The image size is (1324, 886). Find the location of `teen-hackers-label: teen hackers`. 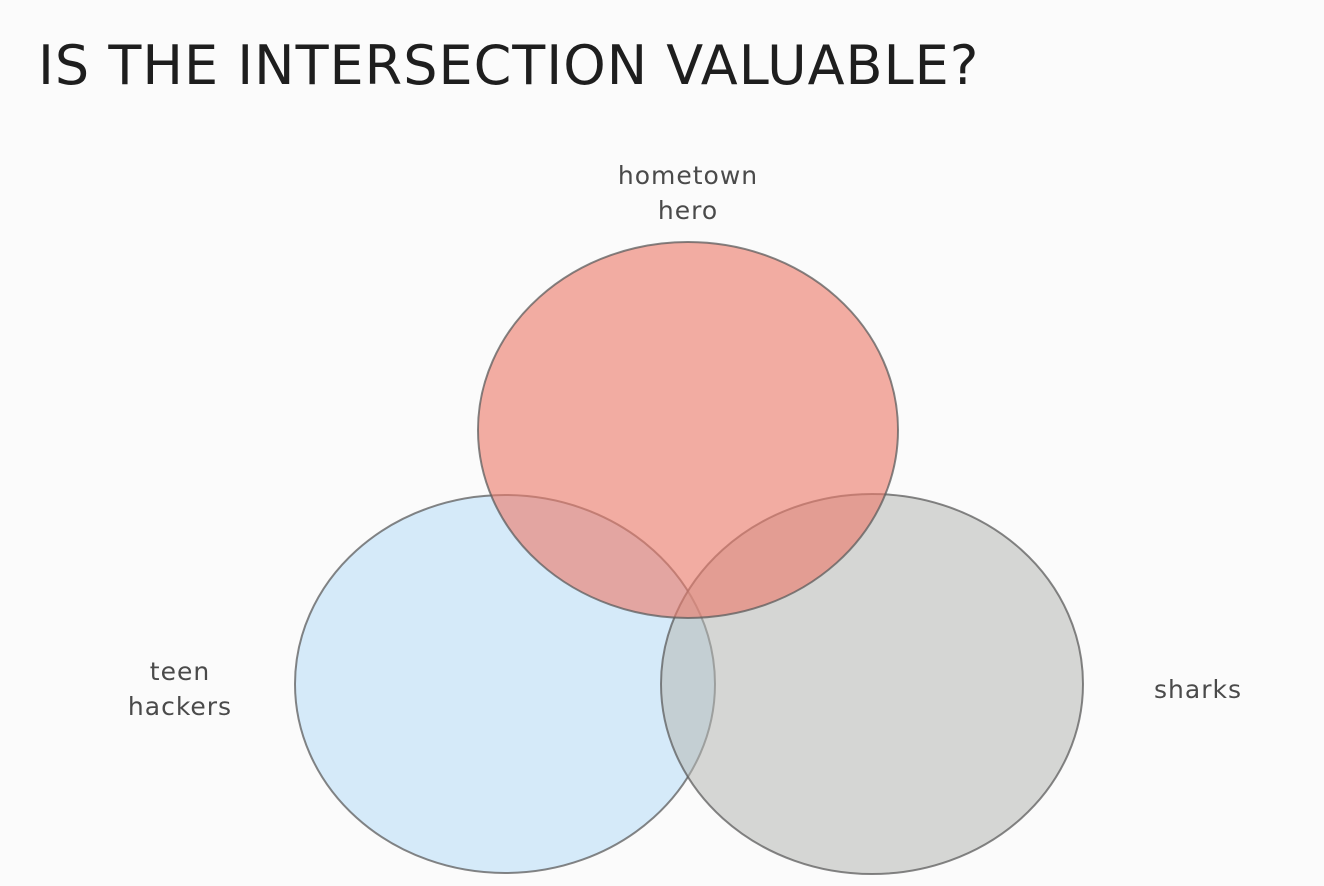

teen-hackers-label: teen hackers is located at coordinates (180, 689).